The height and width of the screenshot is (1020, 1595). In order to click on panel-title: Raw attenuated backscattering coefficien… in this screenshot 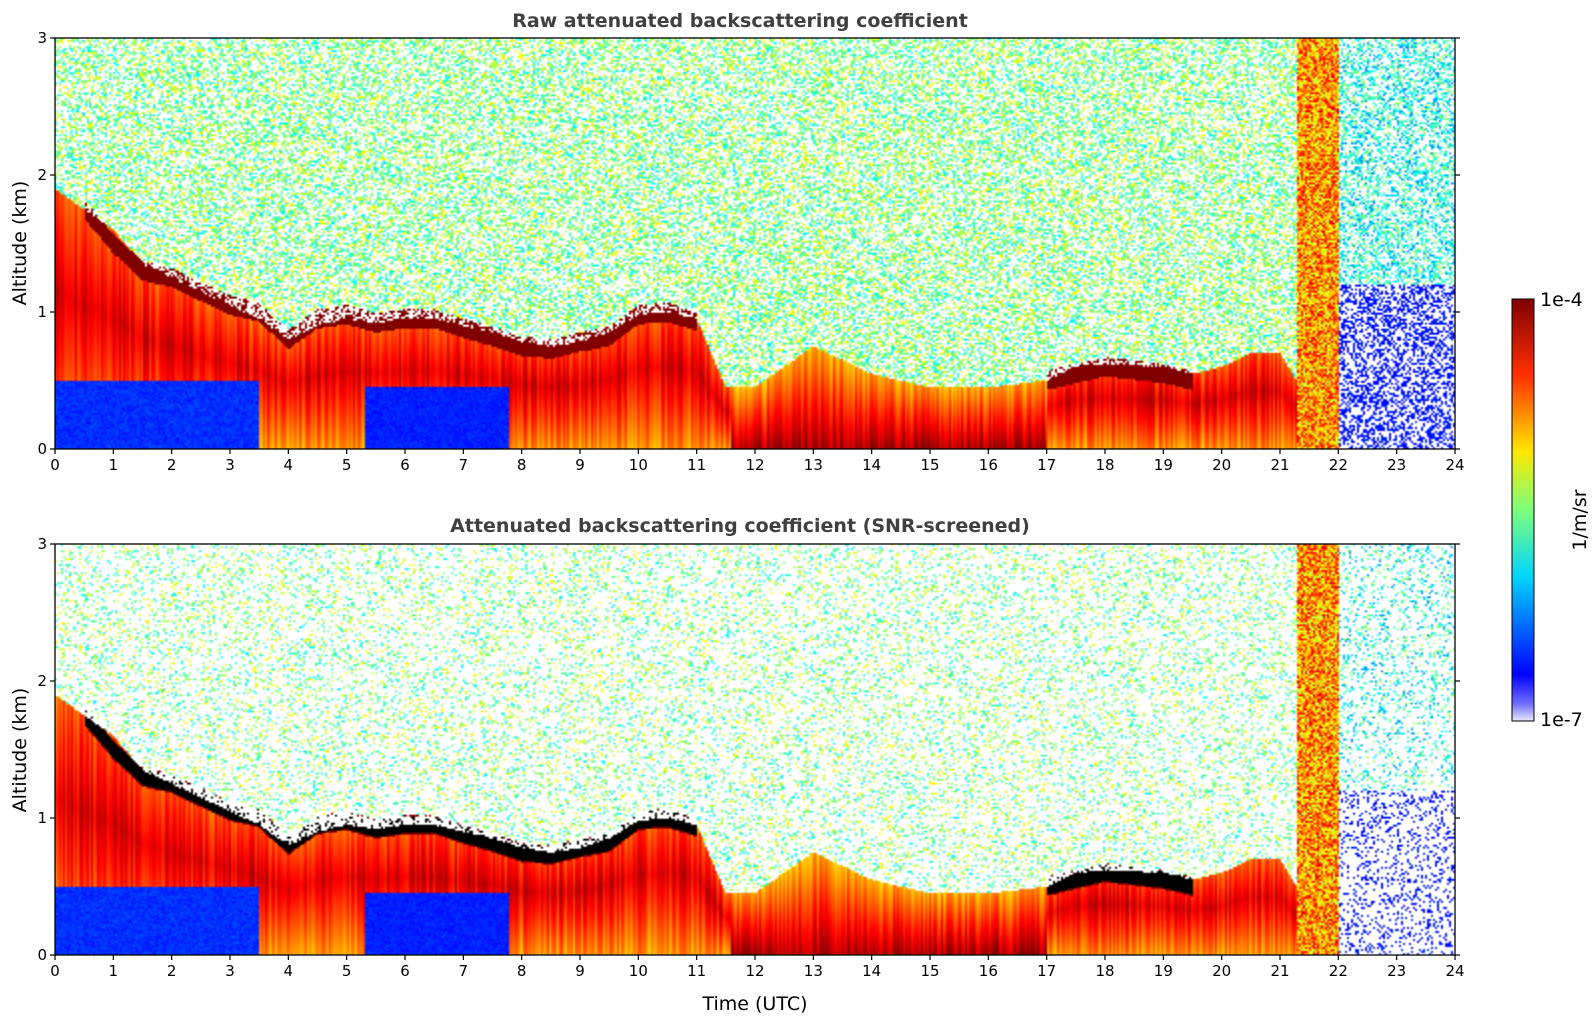, I will do `click(740, 21)`.